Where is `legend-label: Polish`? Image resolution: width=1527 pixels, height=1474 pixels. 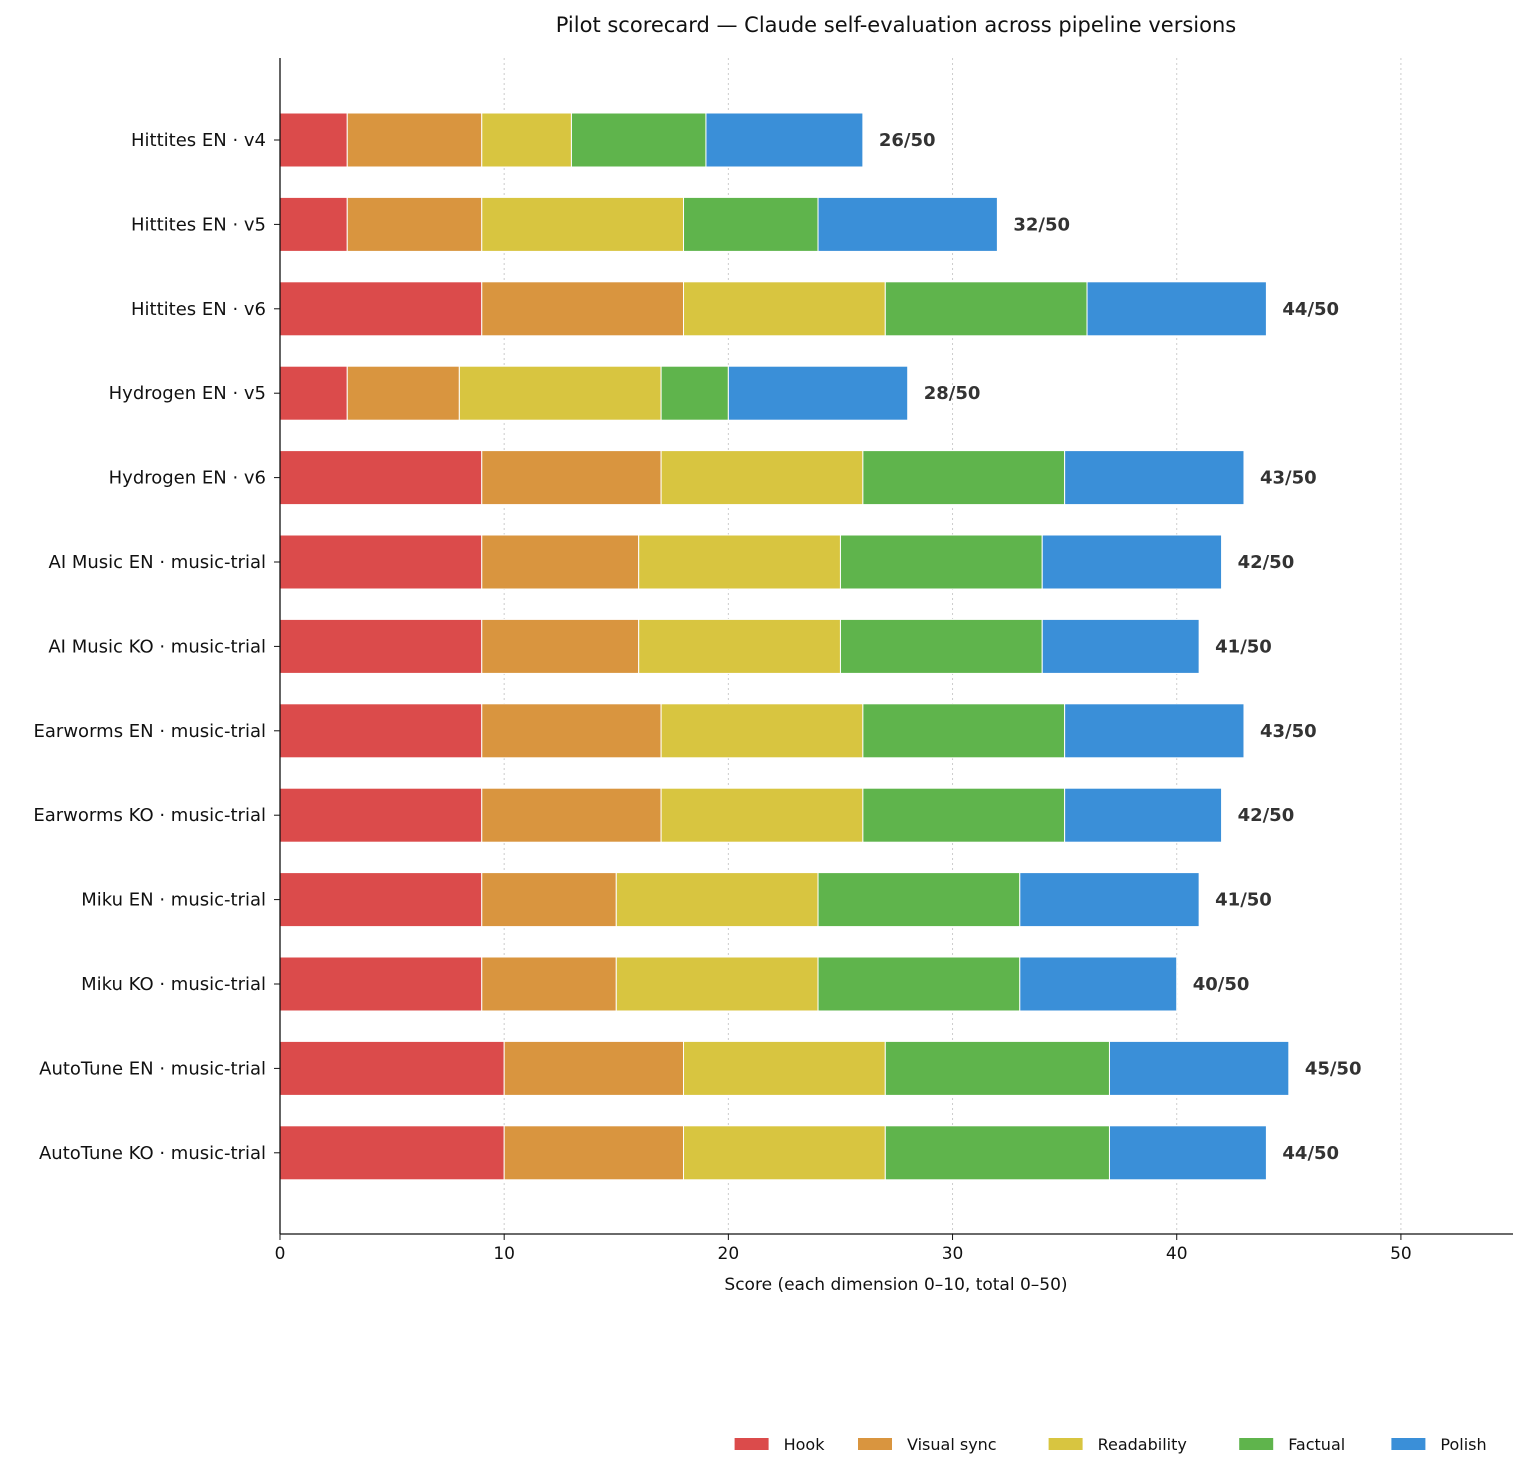 legend-label: Polish is located at coordinates (1463, 1444).